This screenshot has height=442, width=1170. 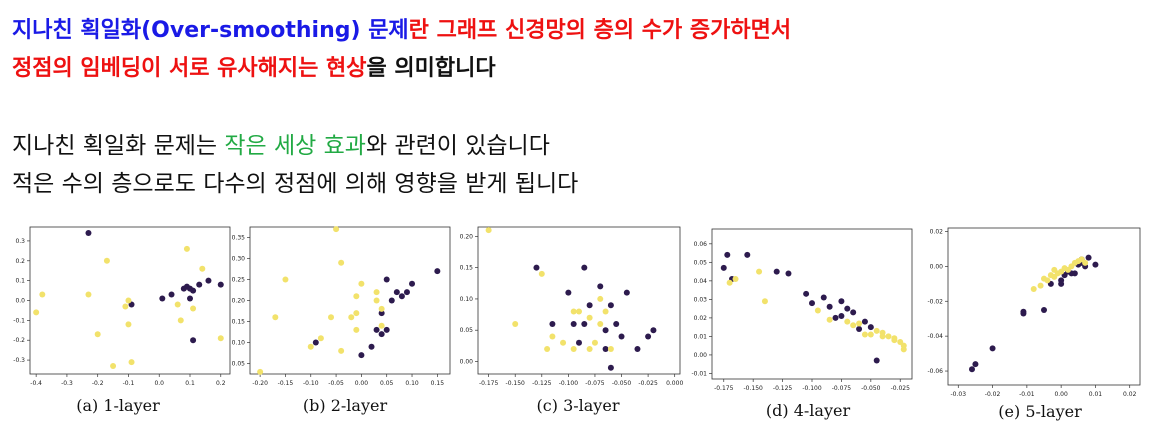 What do you see at coordinates (724, 388) in the screenshot?
I see `x-tick-label: -0.175` at bounding box center [724, 388].